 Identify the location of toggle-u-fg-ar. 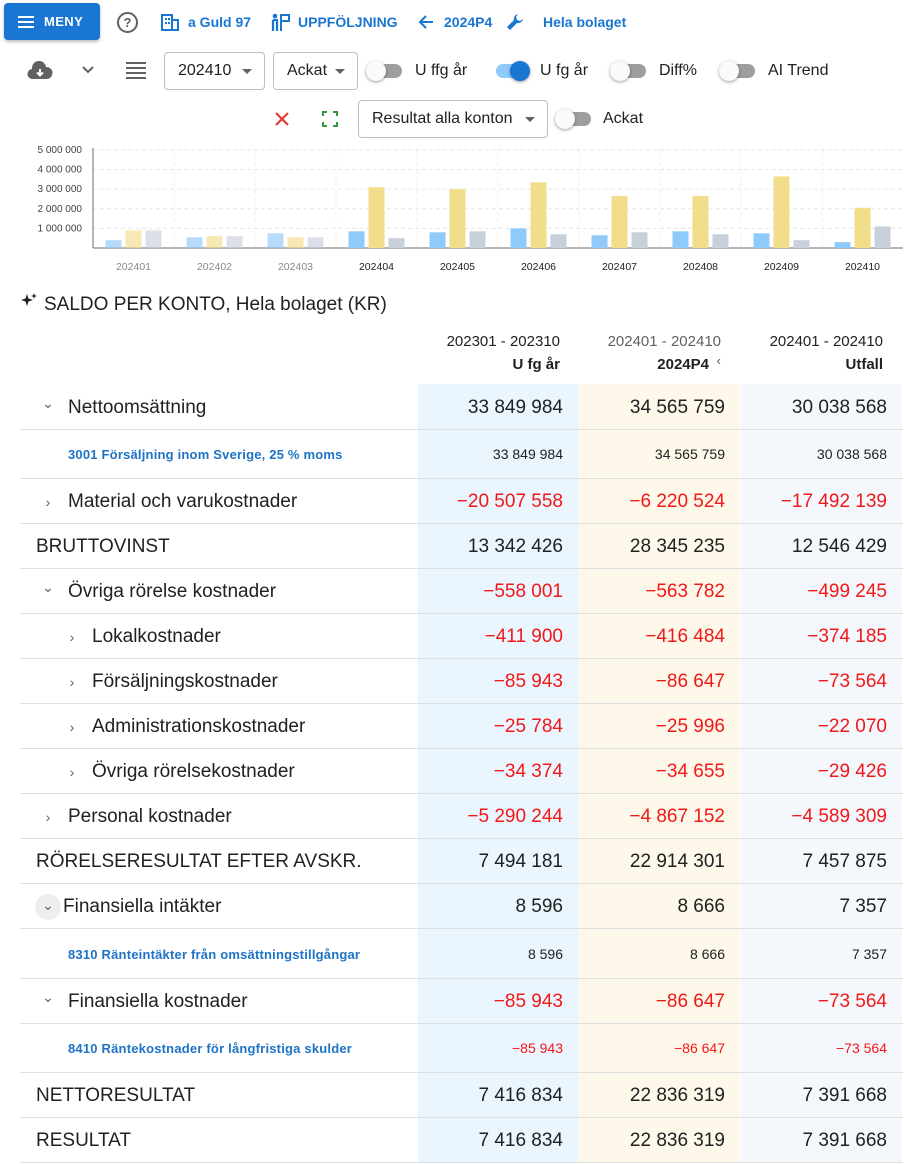
(512, 71).